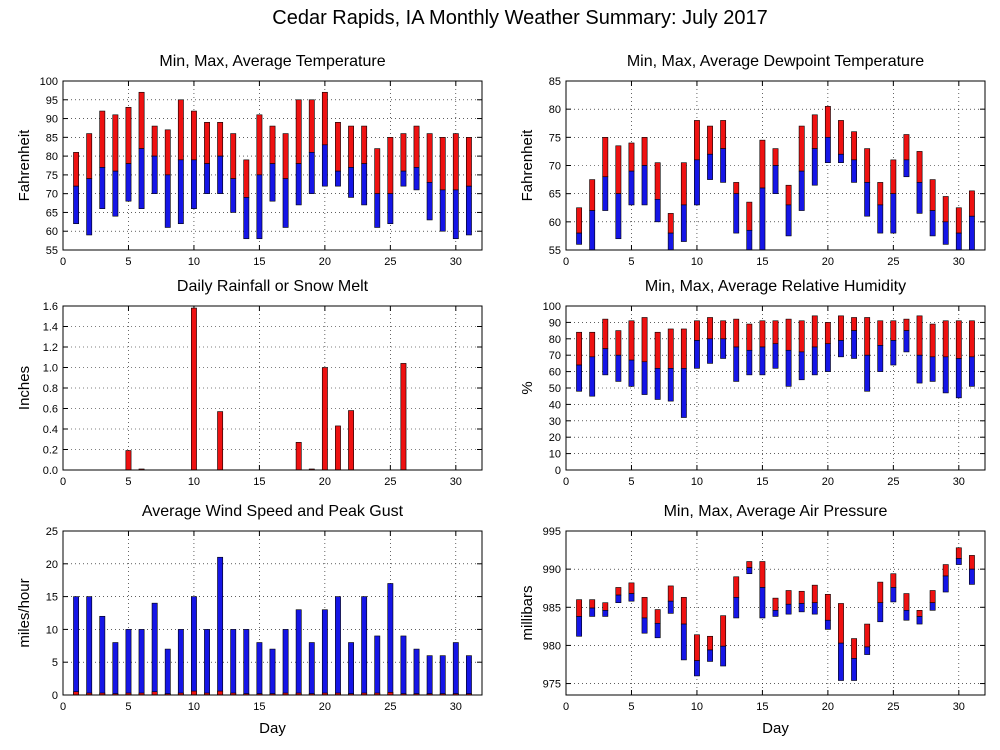  Describe the element at coordinates (555, 422) in the screenshot. I see `y-tick-label: 30` at that location.